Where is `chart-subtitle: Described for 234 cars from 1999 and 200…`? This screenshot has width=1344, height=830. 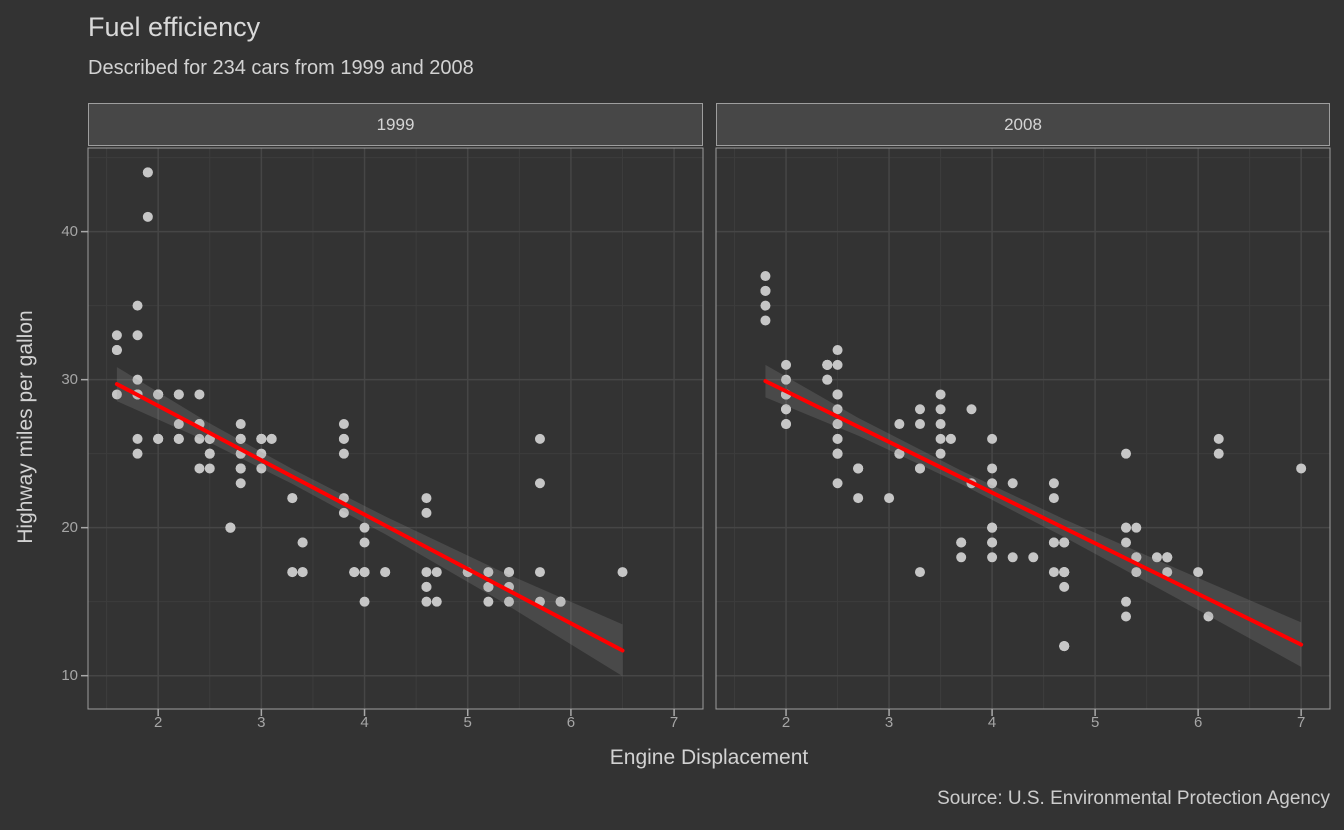 chart-subtitle: Described for 234 cars from 1999 and 200… is located at coordinates (281, 68).